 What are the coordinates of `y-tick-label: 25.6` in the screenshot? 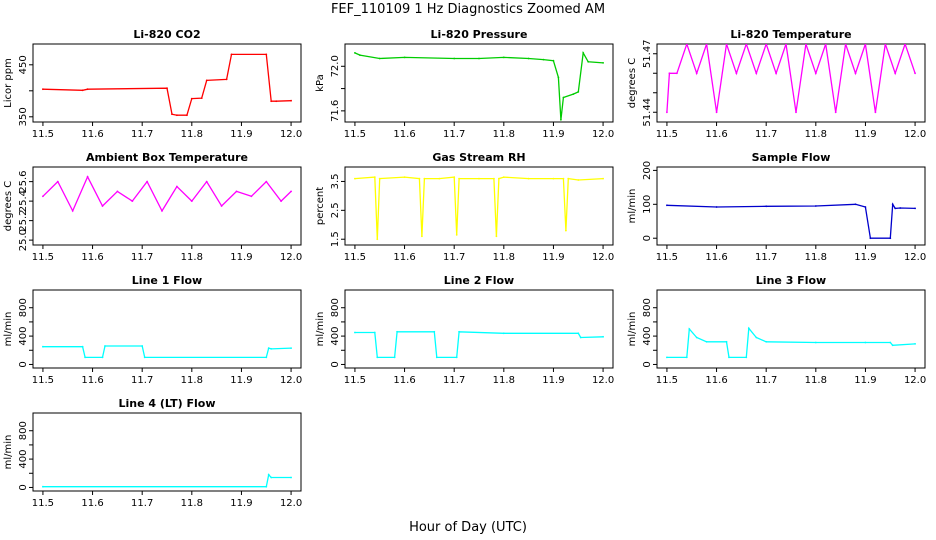 It's located at (23, 181).